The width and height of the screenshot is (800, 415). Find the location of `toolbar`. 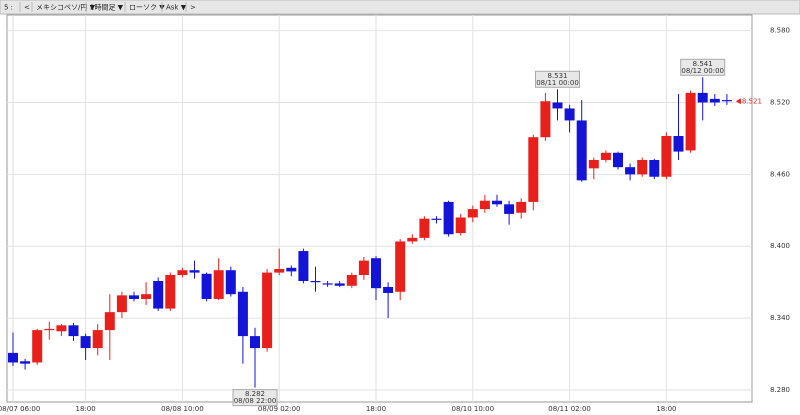

toolbar is located at coordinates (400, 7).